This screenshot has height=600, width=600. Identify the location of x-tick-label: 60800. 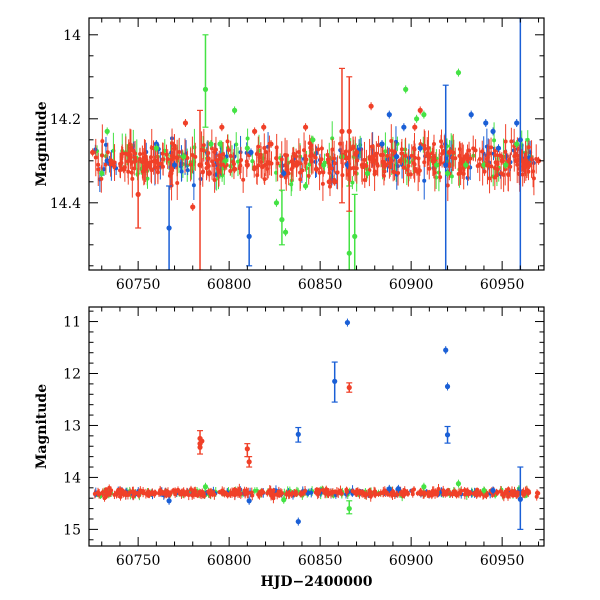
(229, 561).